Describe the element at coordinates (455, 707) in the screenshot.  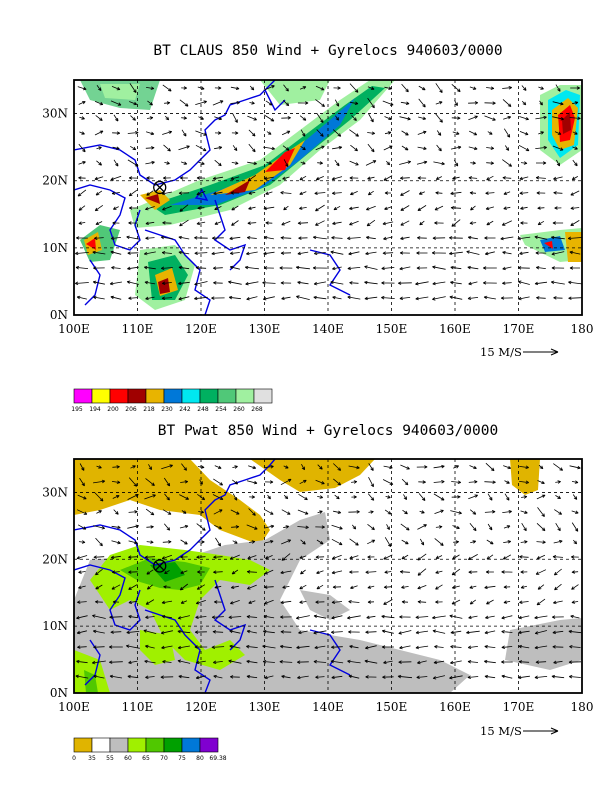
I see `lon-tick-label: 160E` at that location.